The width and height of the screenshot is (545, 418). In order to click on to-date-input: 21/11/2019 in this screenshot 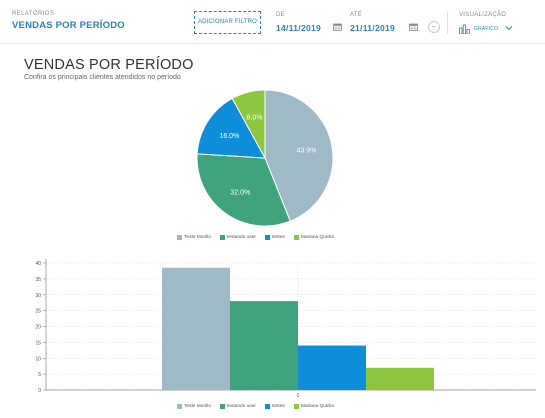, I will do `click(373, 28)`.